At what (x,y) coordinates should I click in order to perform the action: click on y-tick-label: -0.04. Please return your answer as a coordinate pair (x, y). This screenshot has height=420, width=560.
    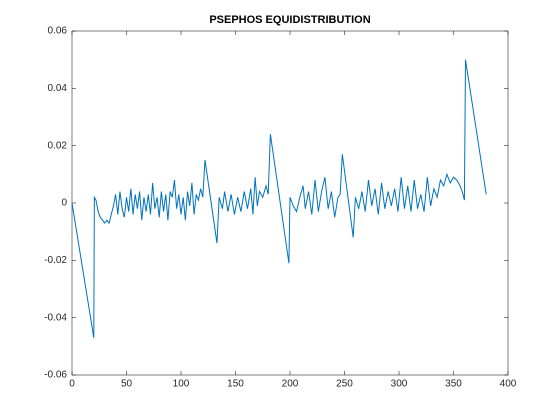
    Looking at the image, I should click on (55, 317).